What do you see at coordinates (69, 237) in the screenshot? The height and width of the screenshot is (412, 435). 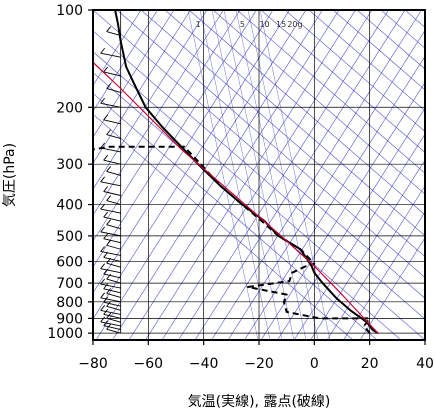 I see `y-tick-label: 500` at bounding box center [69, 237].